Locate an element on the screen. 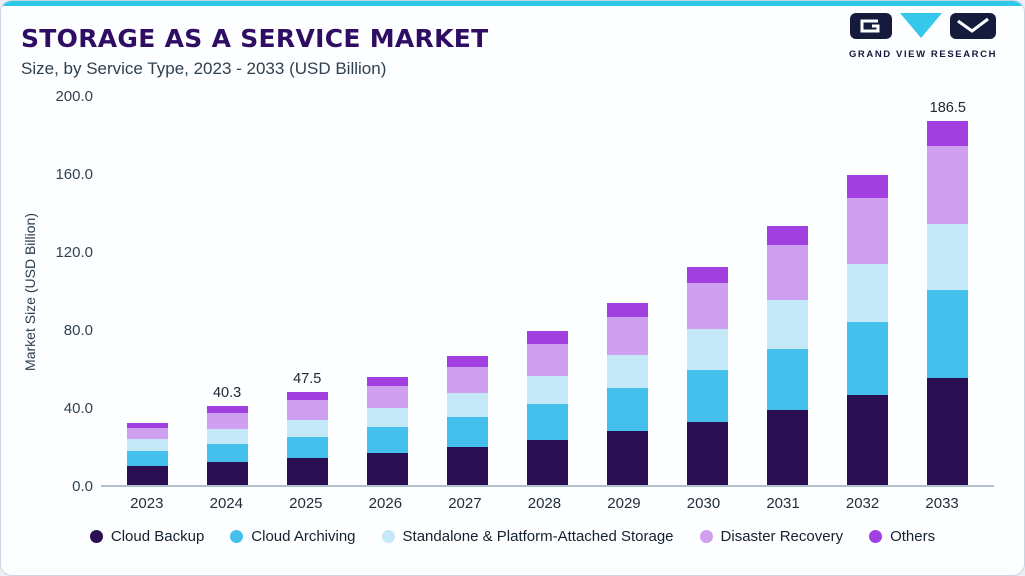 The image size is (1025, 576). legend-item: Cloud Archiving is located at coordinates (293, 536).